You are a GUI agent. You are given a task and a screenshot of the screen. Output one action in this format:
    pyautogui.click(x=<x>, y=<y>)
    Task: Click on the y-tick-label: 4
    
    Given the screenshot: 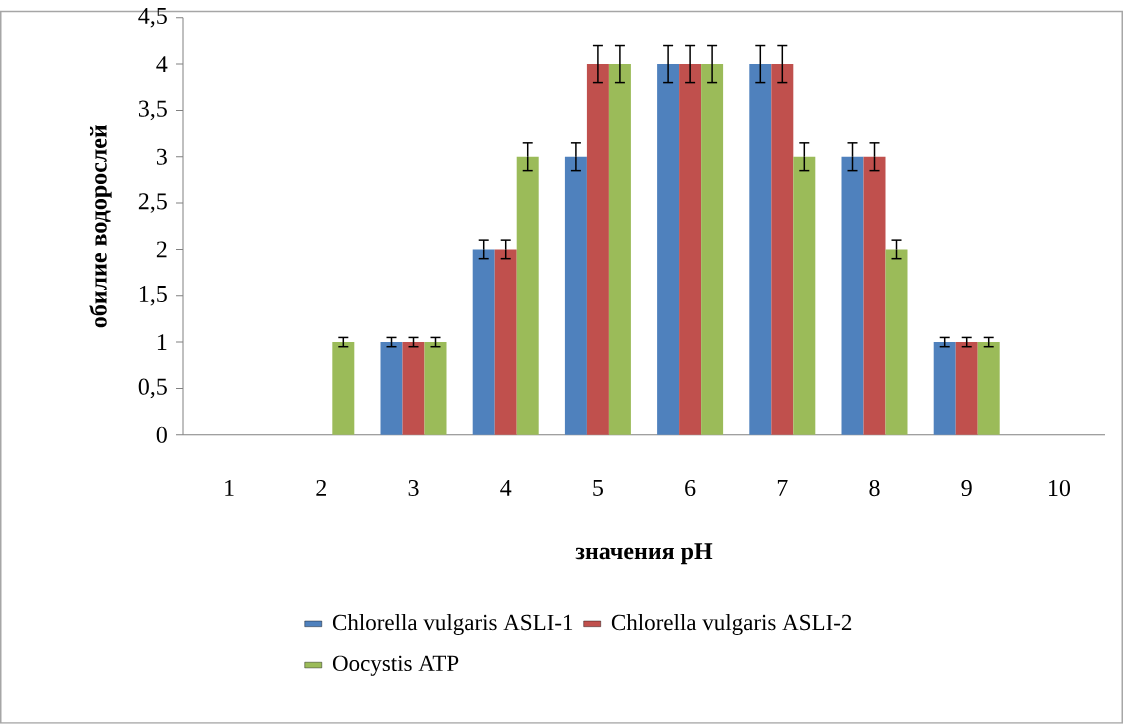 What is the action you would take?
    pyautogui.click(x=162, y=64)
    